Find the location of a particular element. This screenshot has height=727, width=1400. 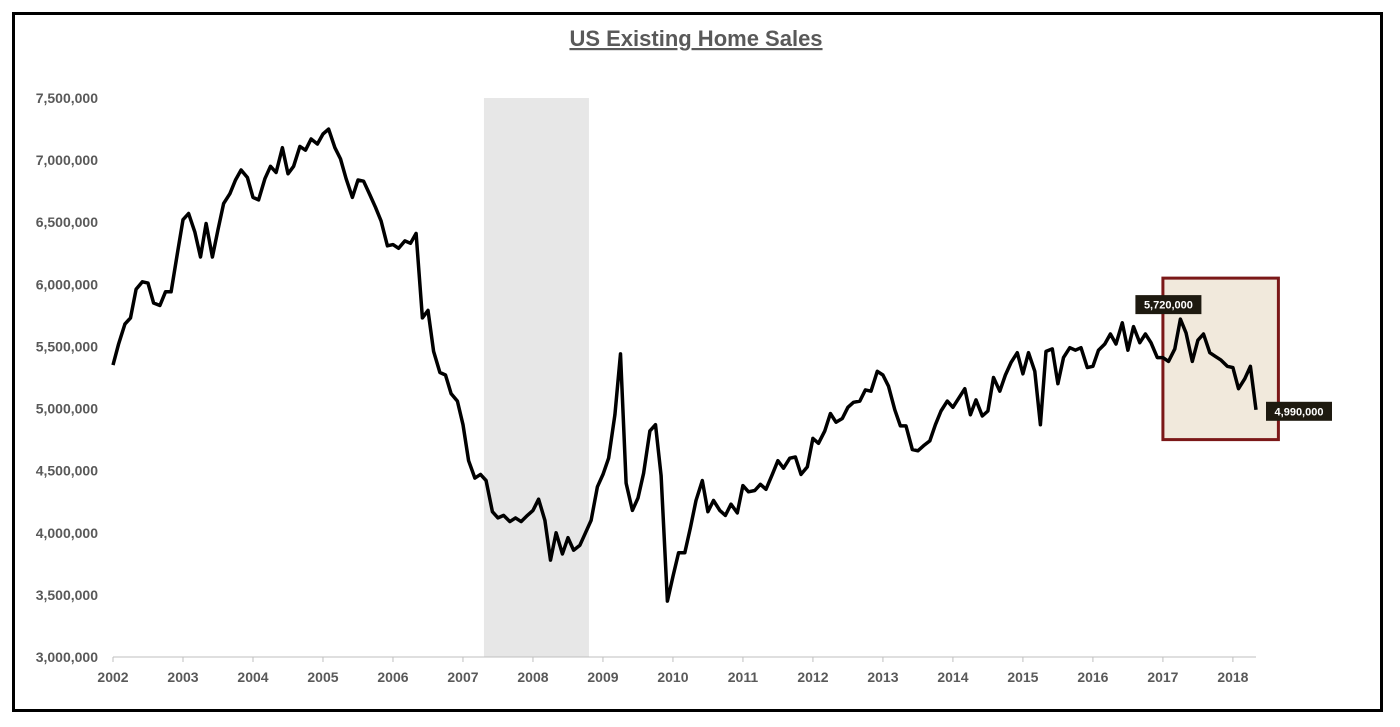

x-tick-label: 2005 is located at coordinates (322, 677).